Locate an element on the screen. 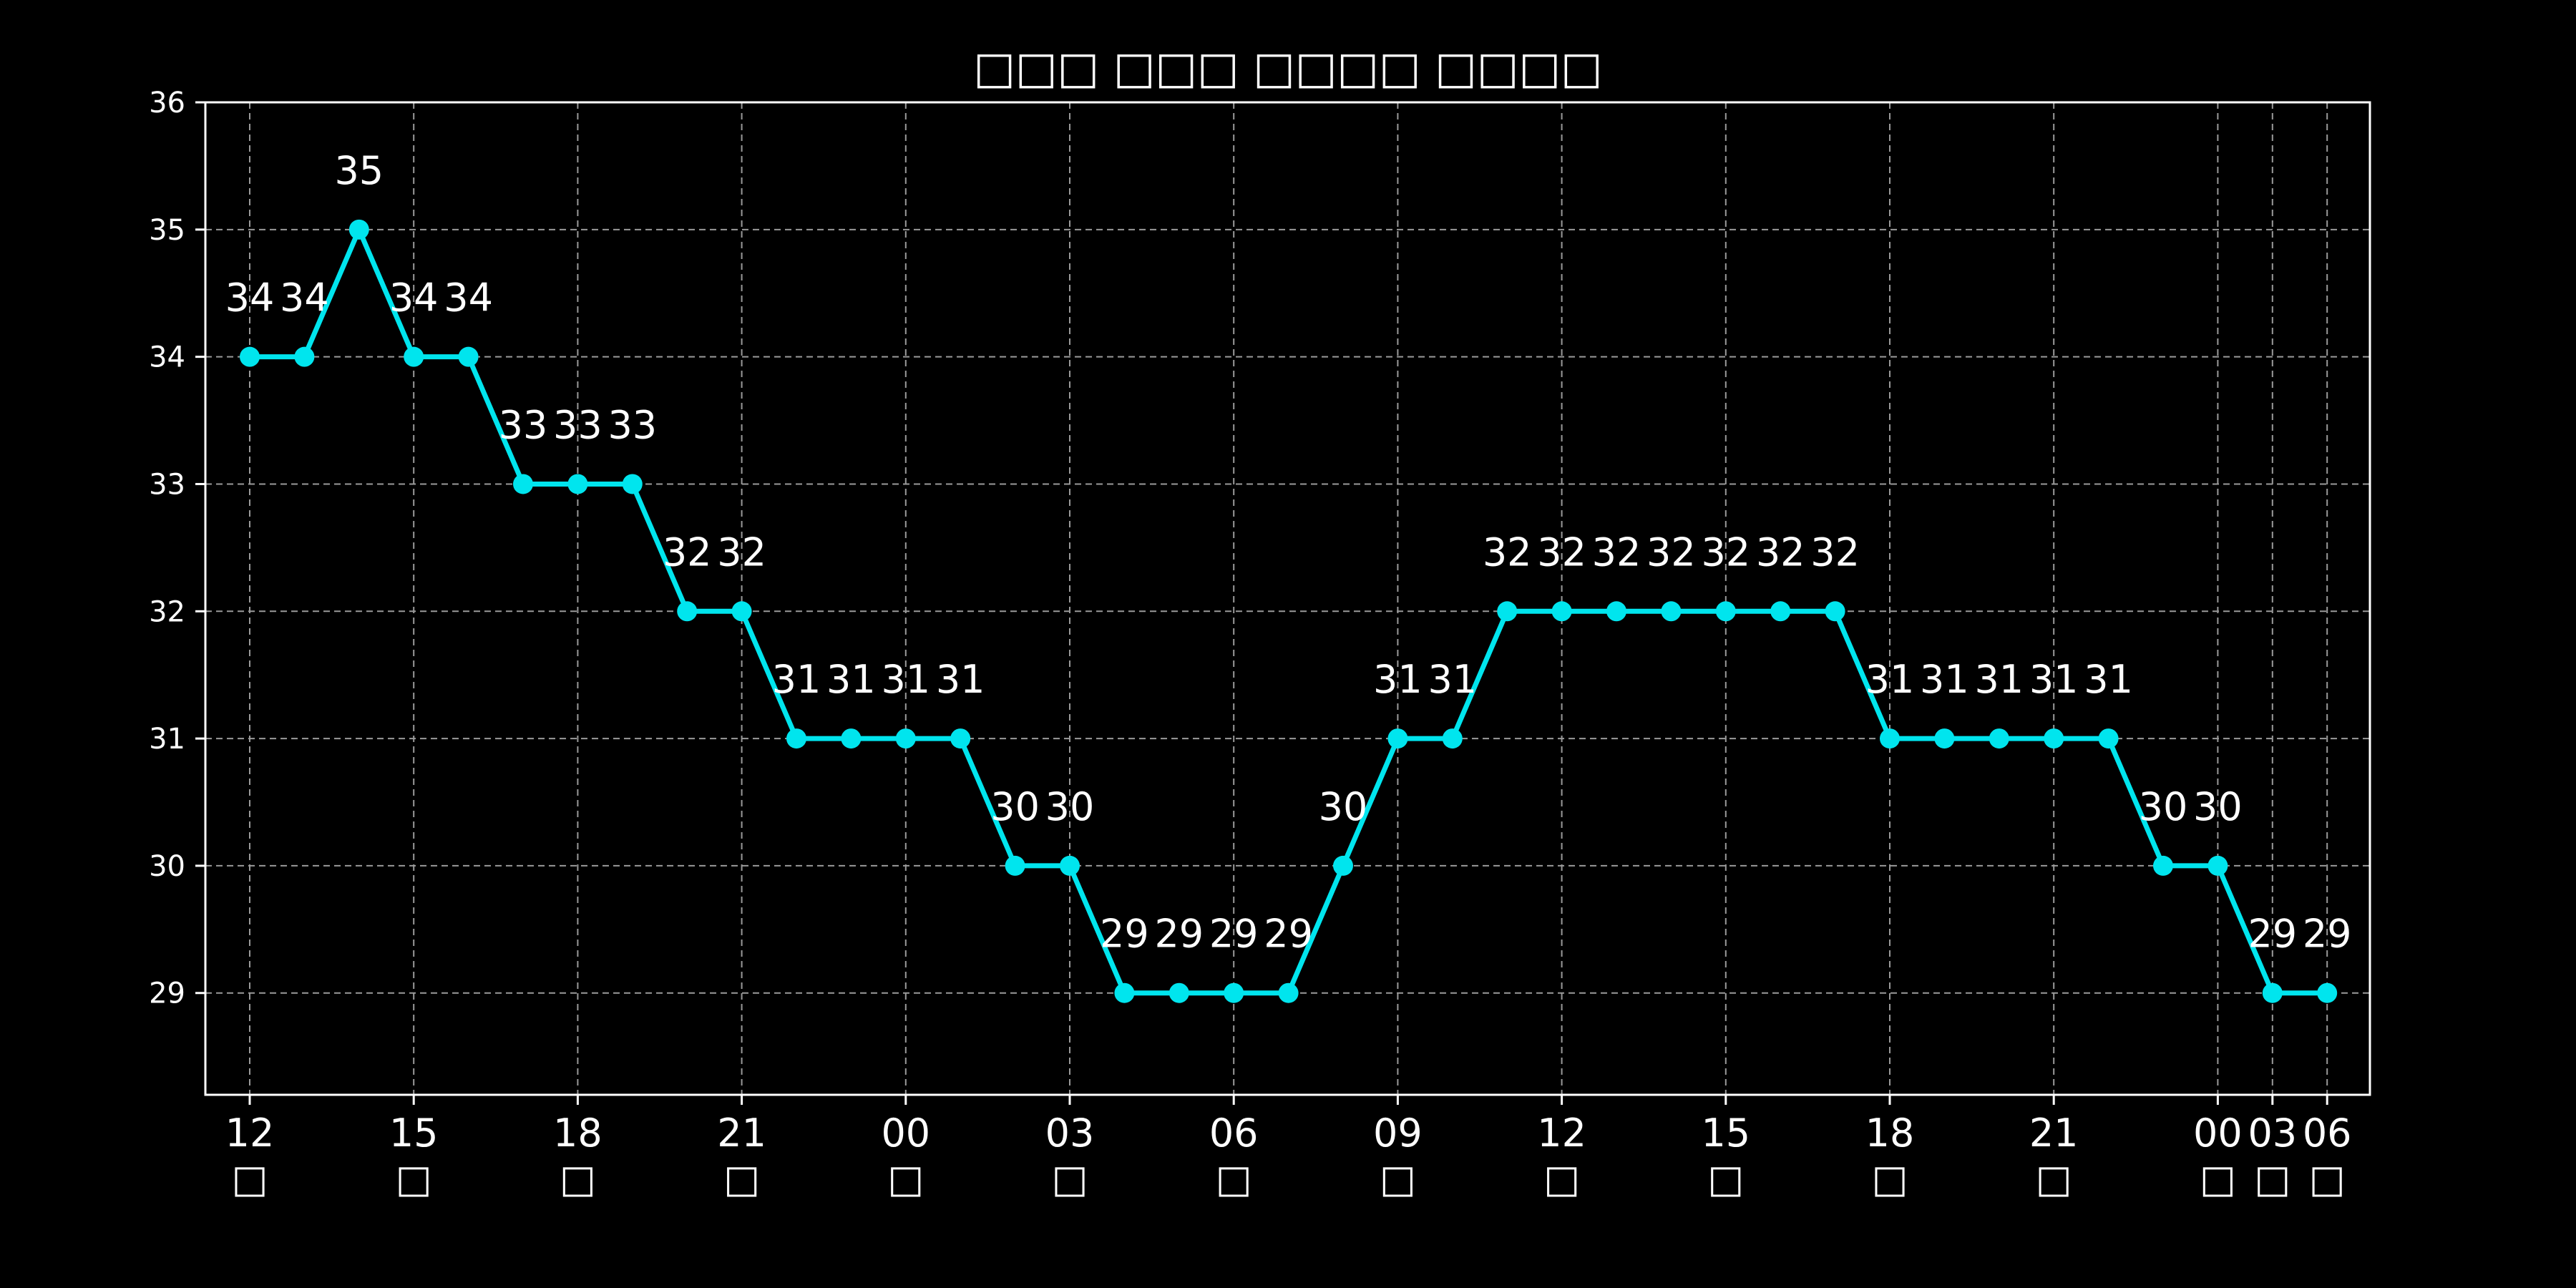 The image size is (2576, 1288). y-tick-label: 36 is located at coordinates (167, 103).